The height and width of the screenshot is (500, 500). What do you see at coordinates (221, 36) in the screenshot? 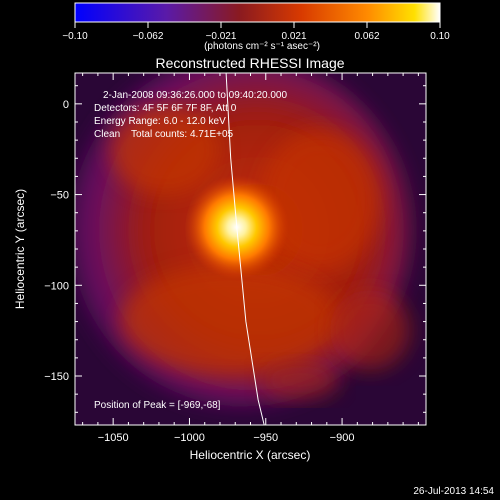
I see `colorbar-tick-label: −0.021` at bounding box center [221, 36].